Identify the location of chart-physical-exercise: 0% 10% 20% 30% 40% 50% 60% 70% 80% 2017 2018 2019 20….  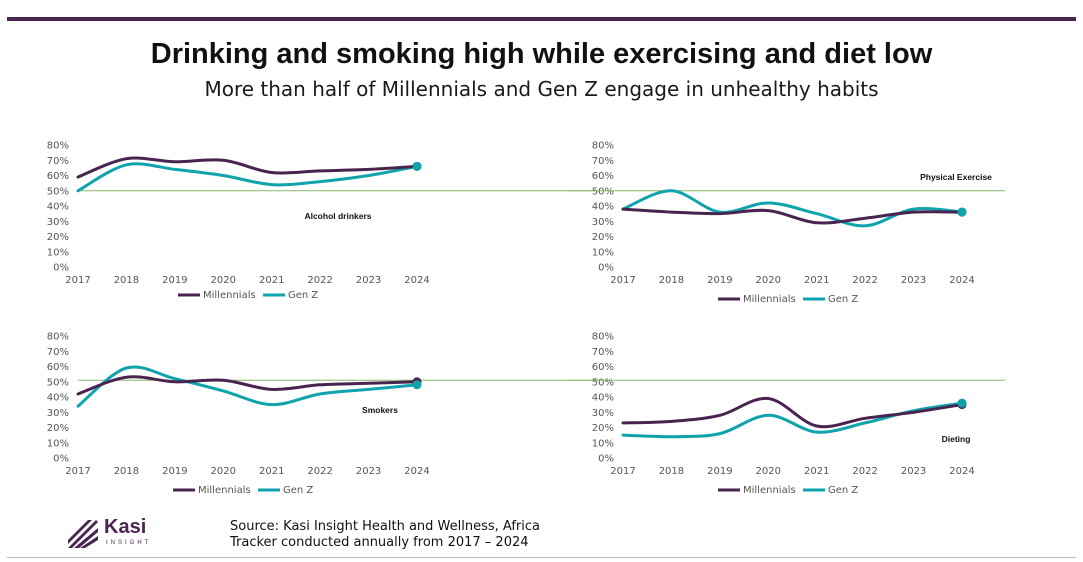
(786, 223).